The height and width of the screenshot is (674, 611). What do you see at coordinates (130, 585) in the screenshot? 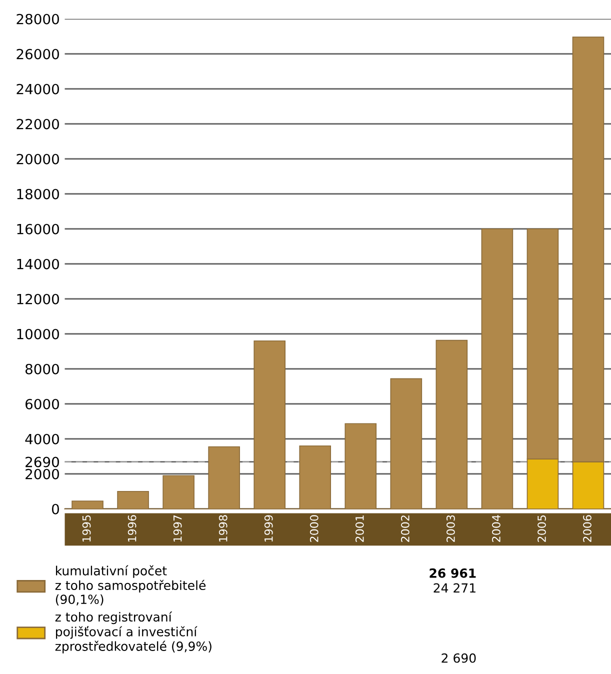
I see `legend-label: kumulativní počet z toho samospotřebitelé (90,1%)` at bounding box center [130, 585].